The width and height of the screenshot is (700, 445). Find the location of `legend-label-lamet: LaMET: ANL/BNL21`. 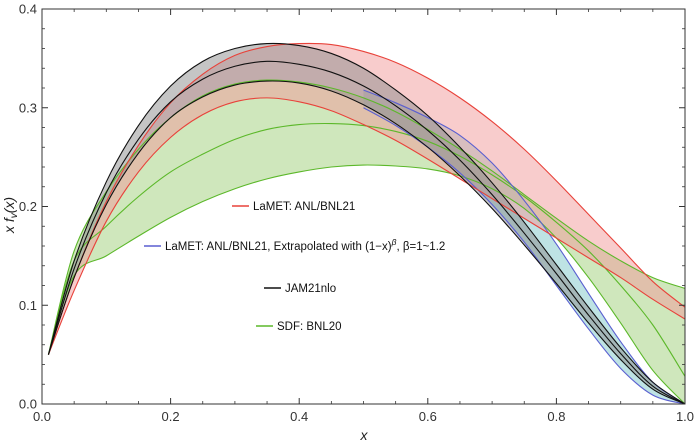

legend-label-lamet: LaMET: ANL/BNL21 is located at coordinates (304, 207).